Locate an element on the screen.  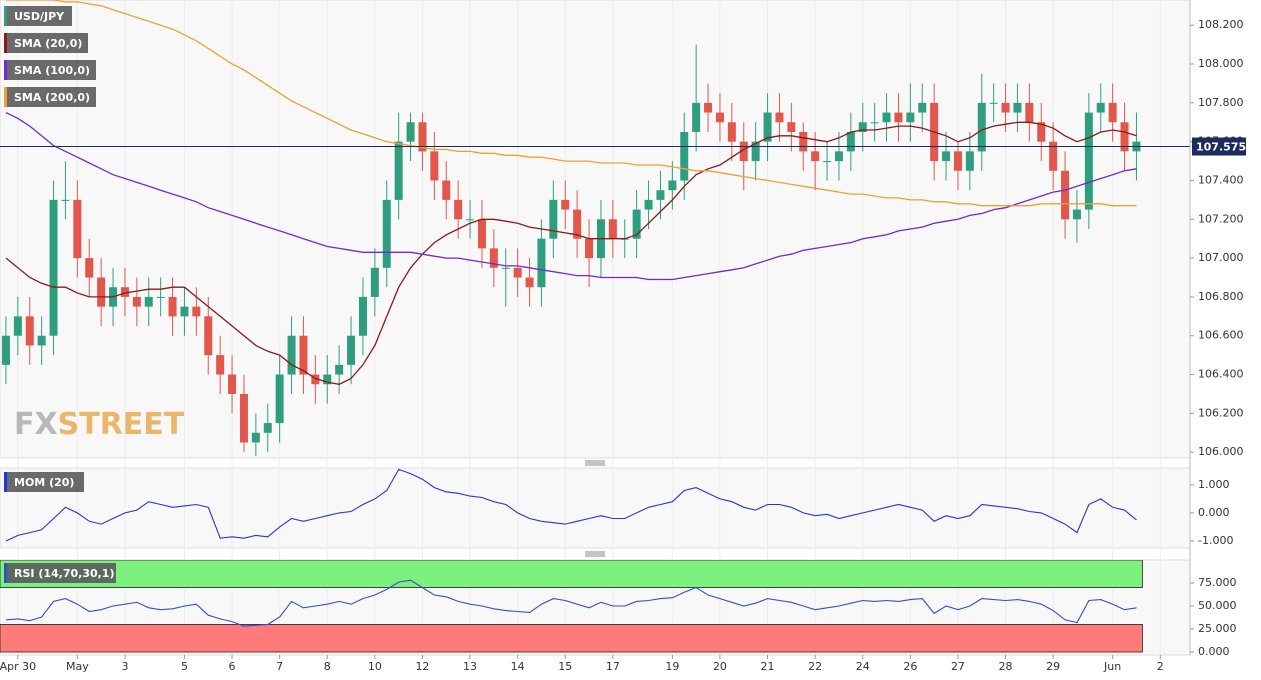
mom-plot is located at coordinates (571, 505).